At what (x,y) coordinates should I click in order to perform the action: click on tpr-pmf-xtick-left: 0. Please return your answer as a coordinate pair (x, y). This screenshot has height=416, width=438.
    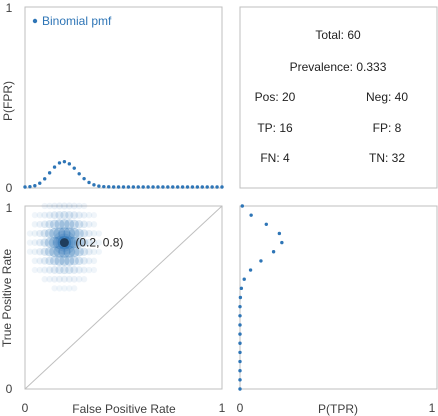
    Looking at the image, I should click on (240, 408).